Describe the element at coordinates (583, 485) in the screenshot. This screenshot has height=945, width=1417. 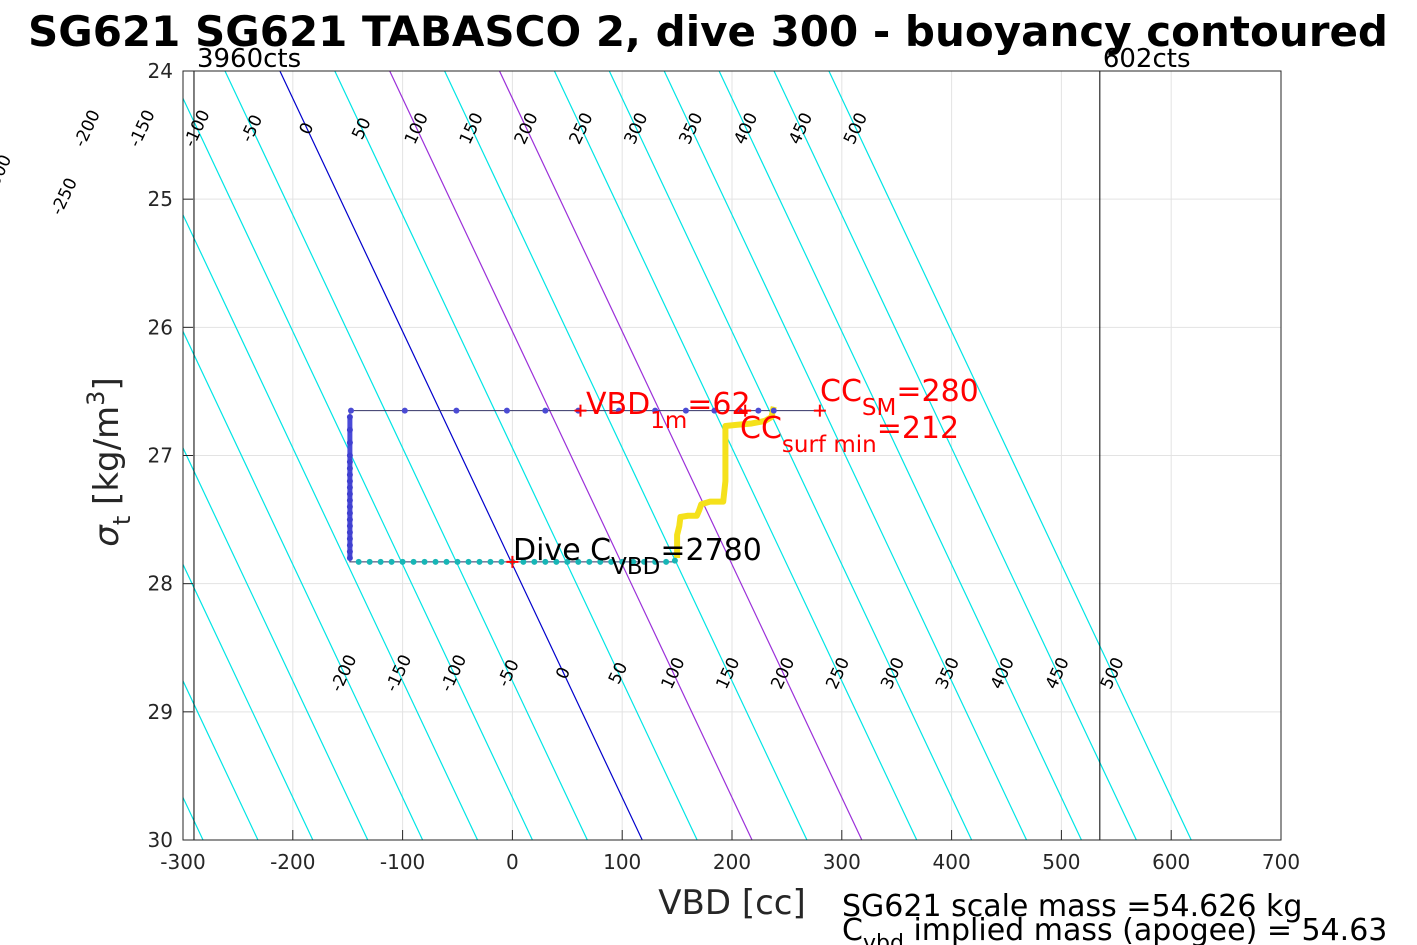
I see `dive-data` at that location.